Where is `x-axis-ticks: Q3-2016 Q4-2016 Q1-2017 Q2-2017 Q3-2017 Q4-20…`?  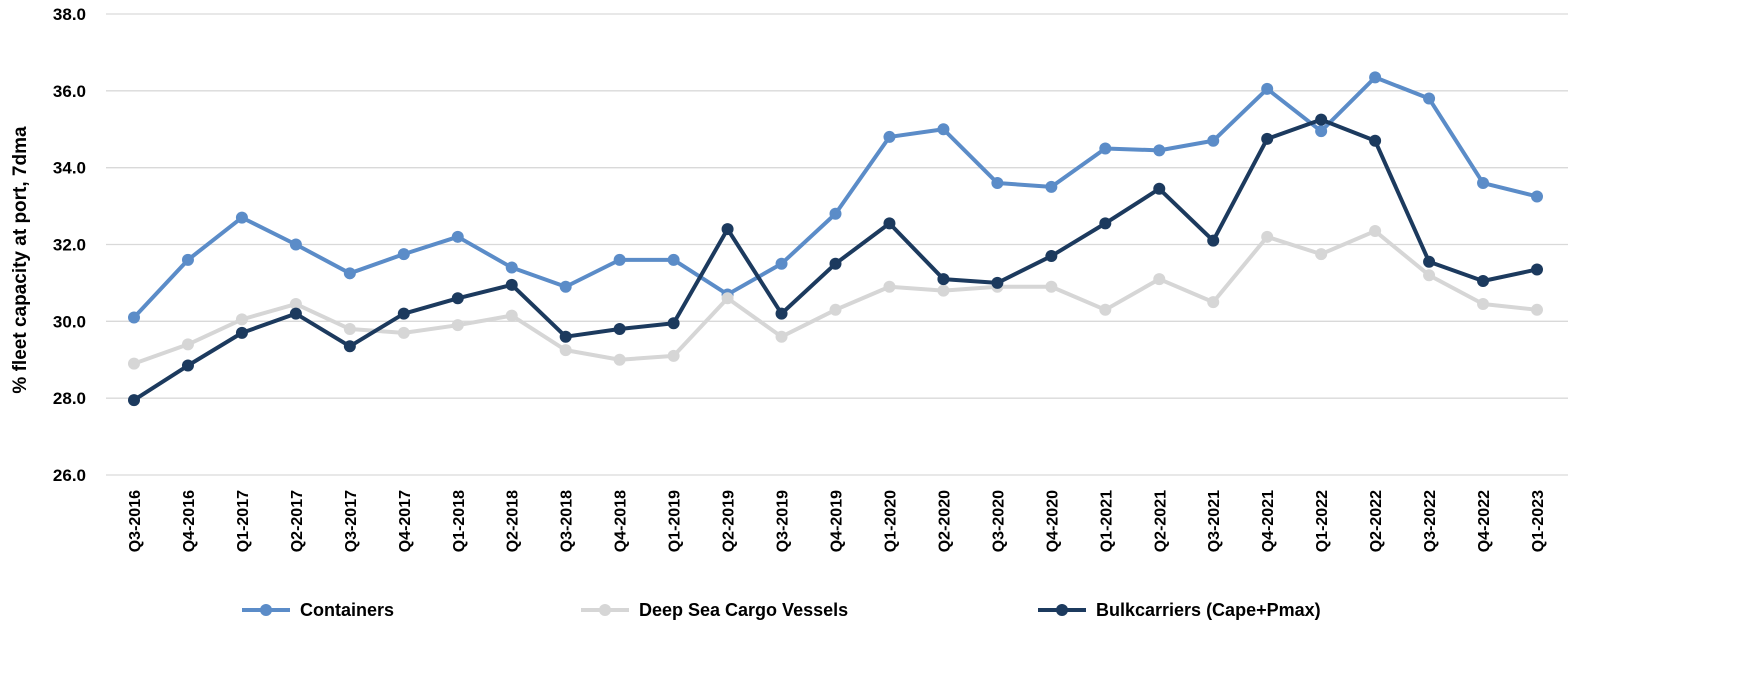
x-axis-ticks: Q3-2016 Q4-2016 Q1-2017 Q2-2017 Q3-2017 Q4-20… is located at coordinates (837, 521).